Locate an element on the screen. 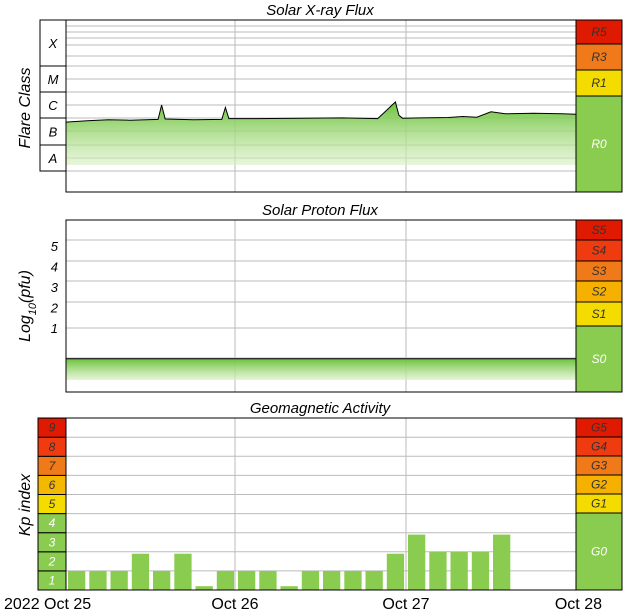 The height and width of the screenshot is (614, 640). kp-level-label: 1 is located at coordinates (52, 580).